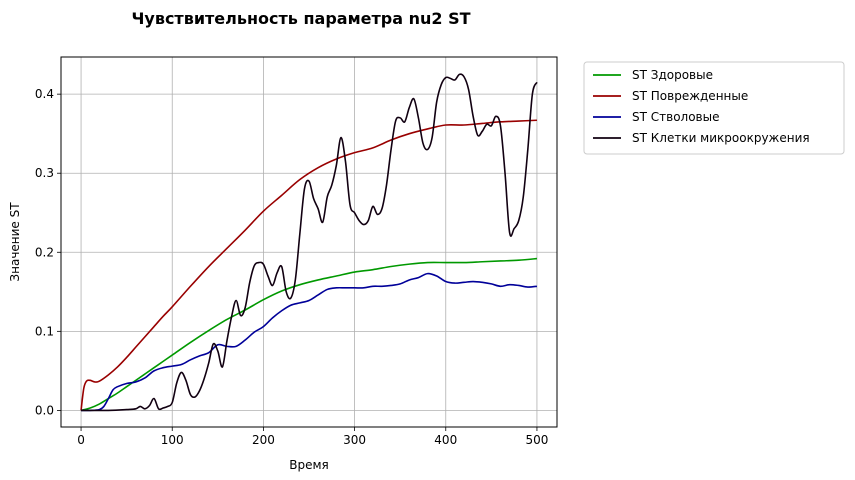 This screenshot has width=855, height=480. I want to click on y-axis-label: Значение ST, so click(15, 242).